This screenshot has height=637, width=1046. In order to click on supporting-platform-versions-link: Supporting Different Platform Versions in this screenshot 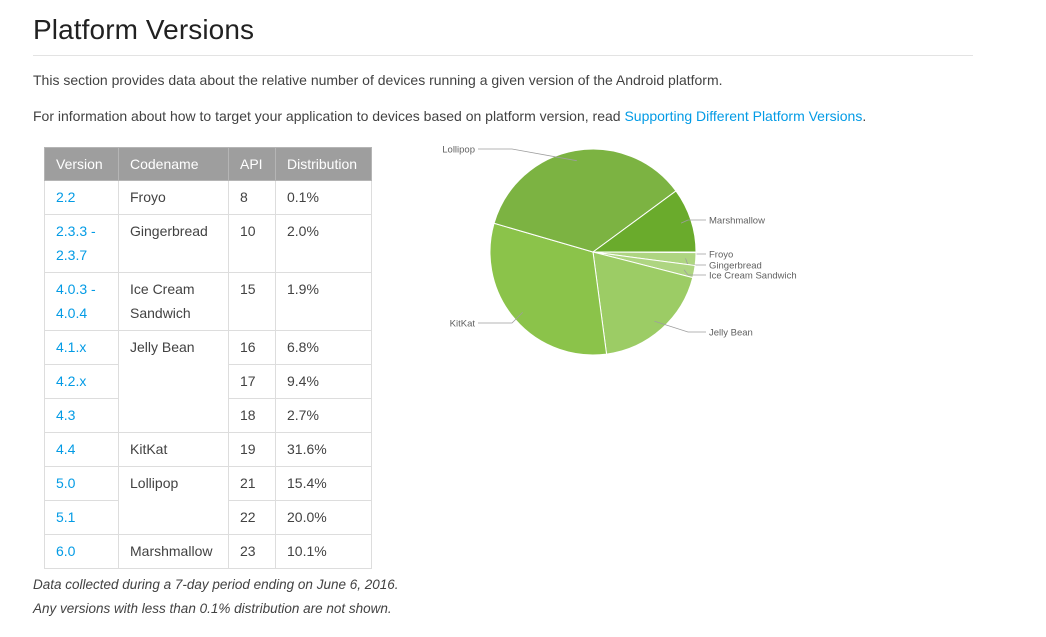, I will do `click(743, 116)`.